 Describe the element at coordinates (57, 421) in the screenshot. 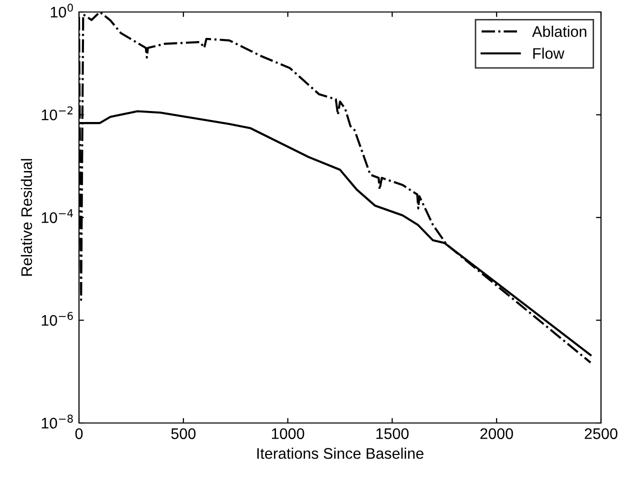

I see `y-tick-label: 10$^{−8}$` at that location.